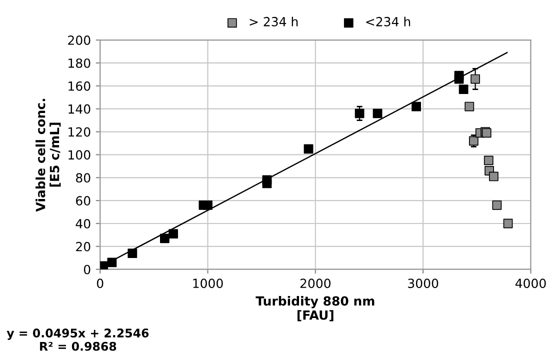 The width and height of the screenshot is (550, 364). Describe the element at coordinates (388, 21) in the screenshot. I see `legend-label: <234 h` at that location.